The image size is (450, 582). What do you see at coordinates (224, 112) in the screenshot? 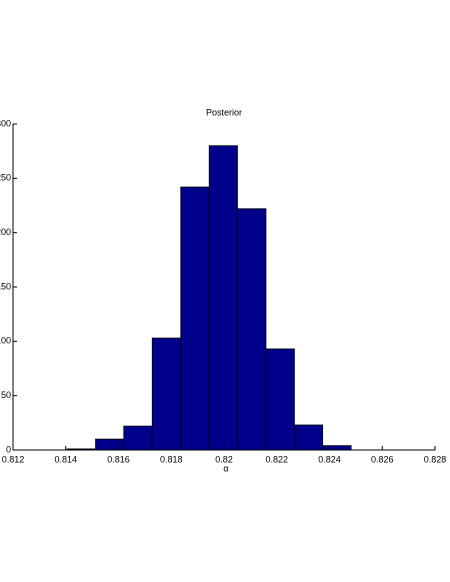
I see `chart-title: Posterior` at bounding box center [224, 112].